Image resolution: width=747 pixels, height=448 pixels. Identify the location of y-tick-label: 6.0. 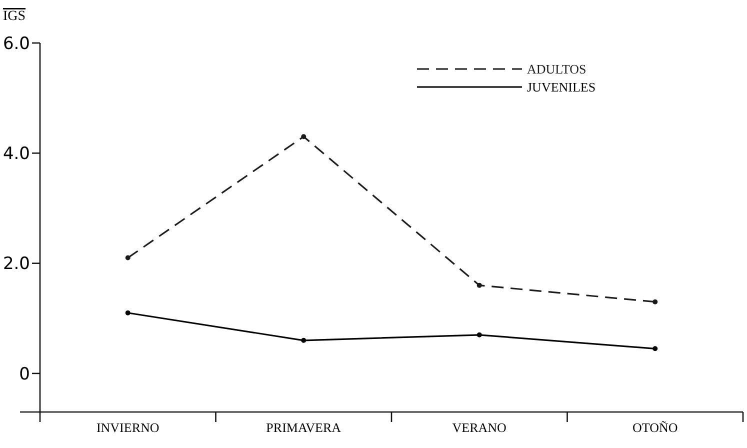
(16, 44).